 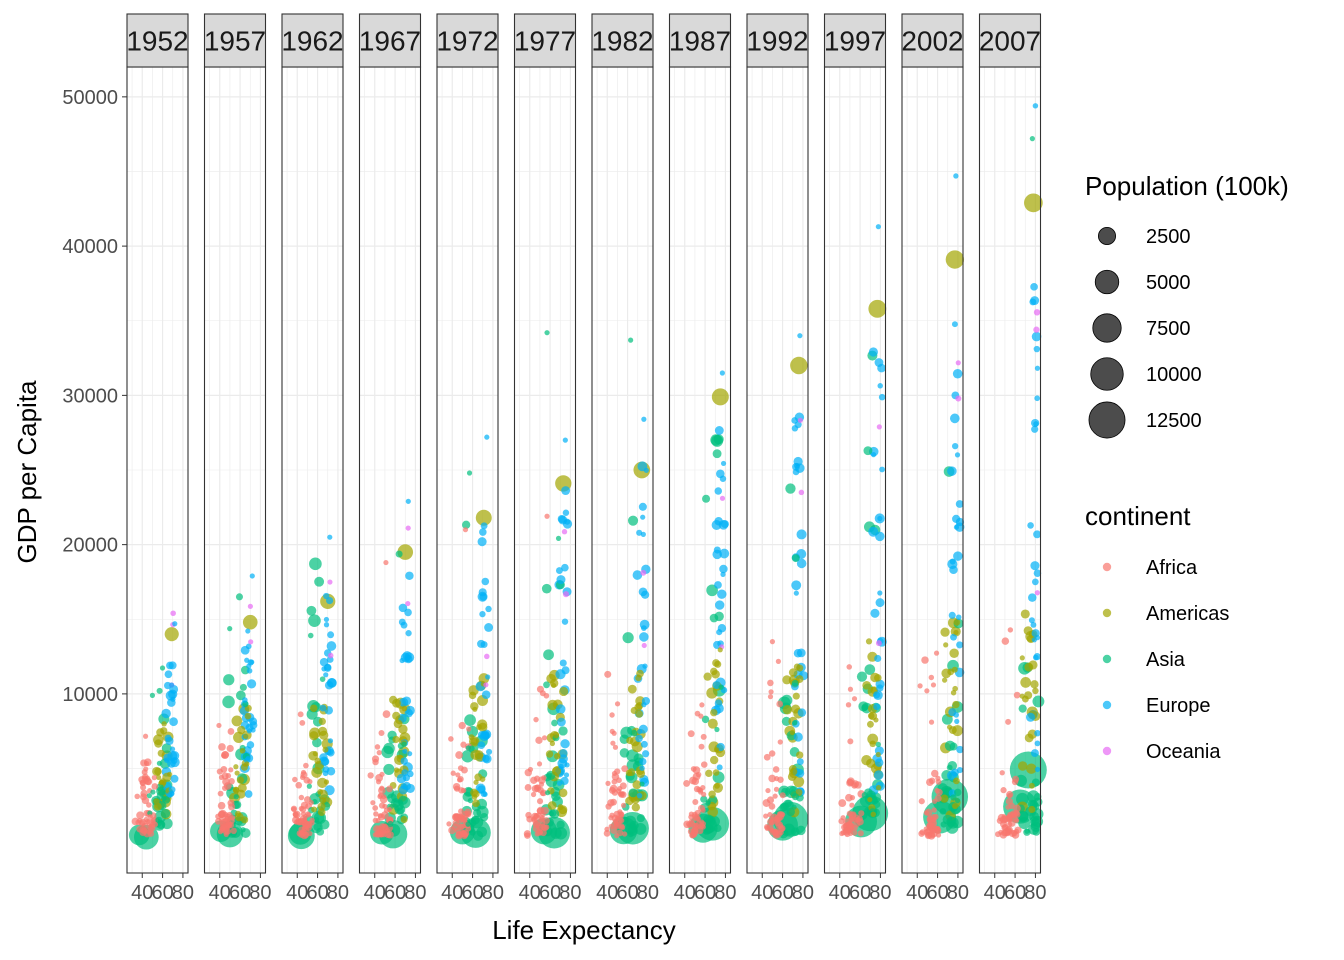 What do you see at coordinates (863, 531) in the screenshot?
I see `points-1997` at bounding box center [863, 531].